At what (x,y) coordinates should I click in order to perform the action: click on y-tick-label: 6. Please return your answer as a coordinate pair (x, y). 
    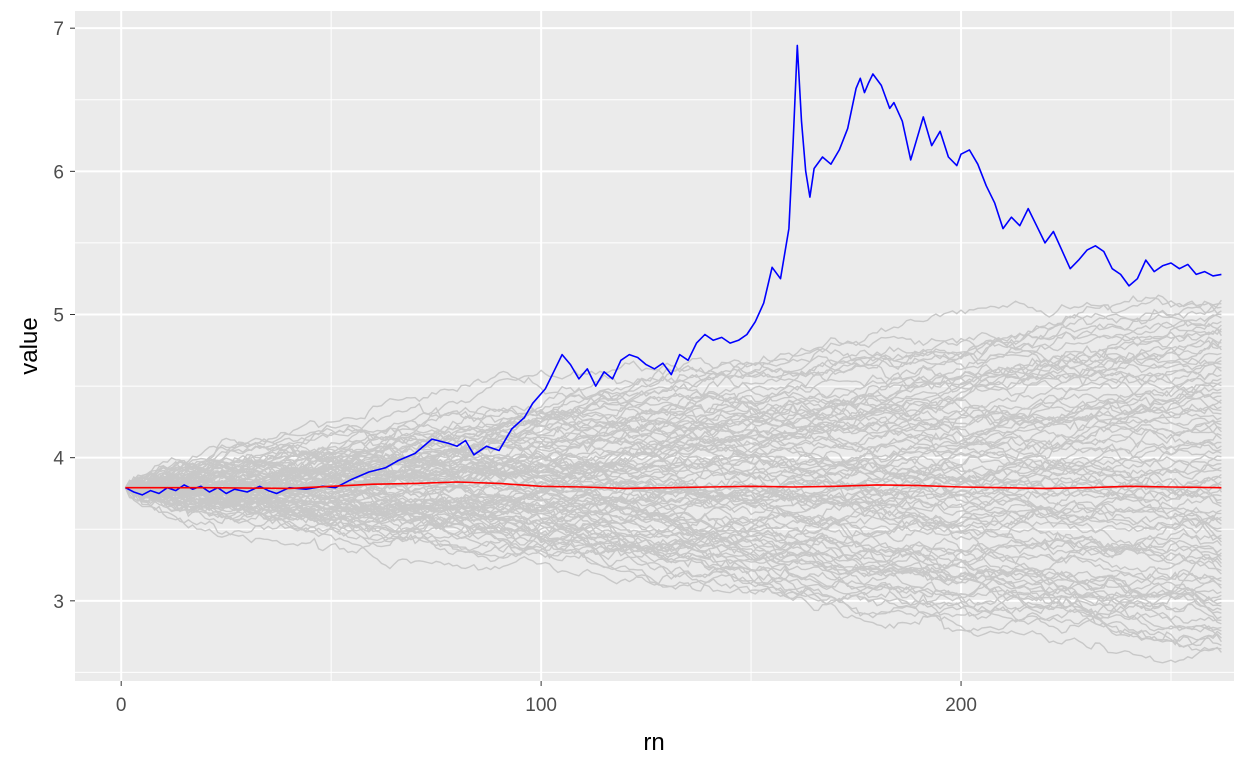
    Looking at the image, I should click on (58, 172).